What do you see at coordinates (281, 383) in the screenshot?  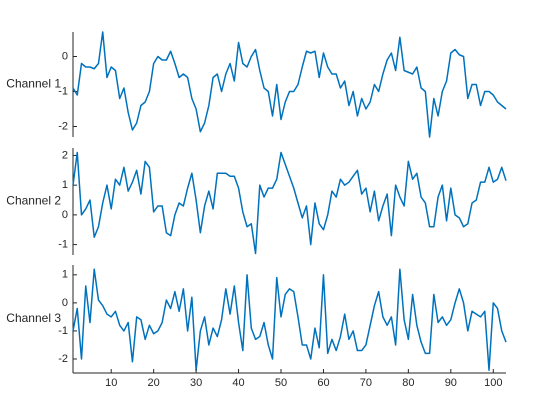 I see `x-tick-label: 50` at bounding box center [281, 383].